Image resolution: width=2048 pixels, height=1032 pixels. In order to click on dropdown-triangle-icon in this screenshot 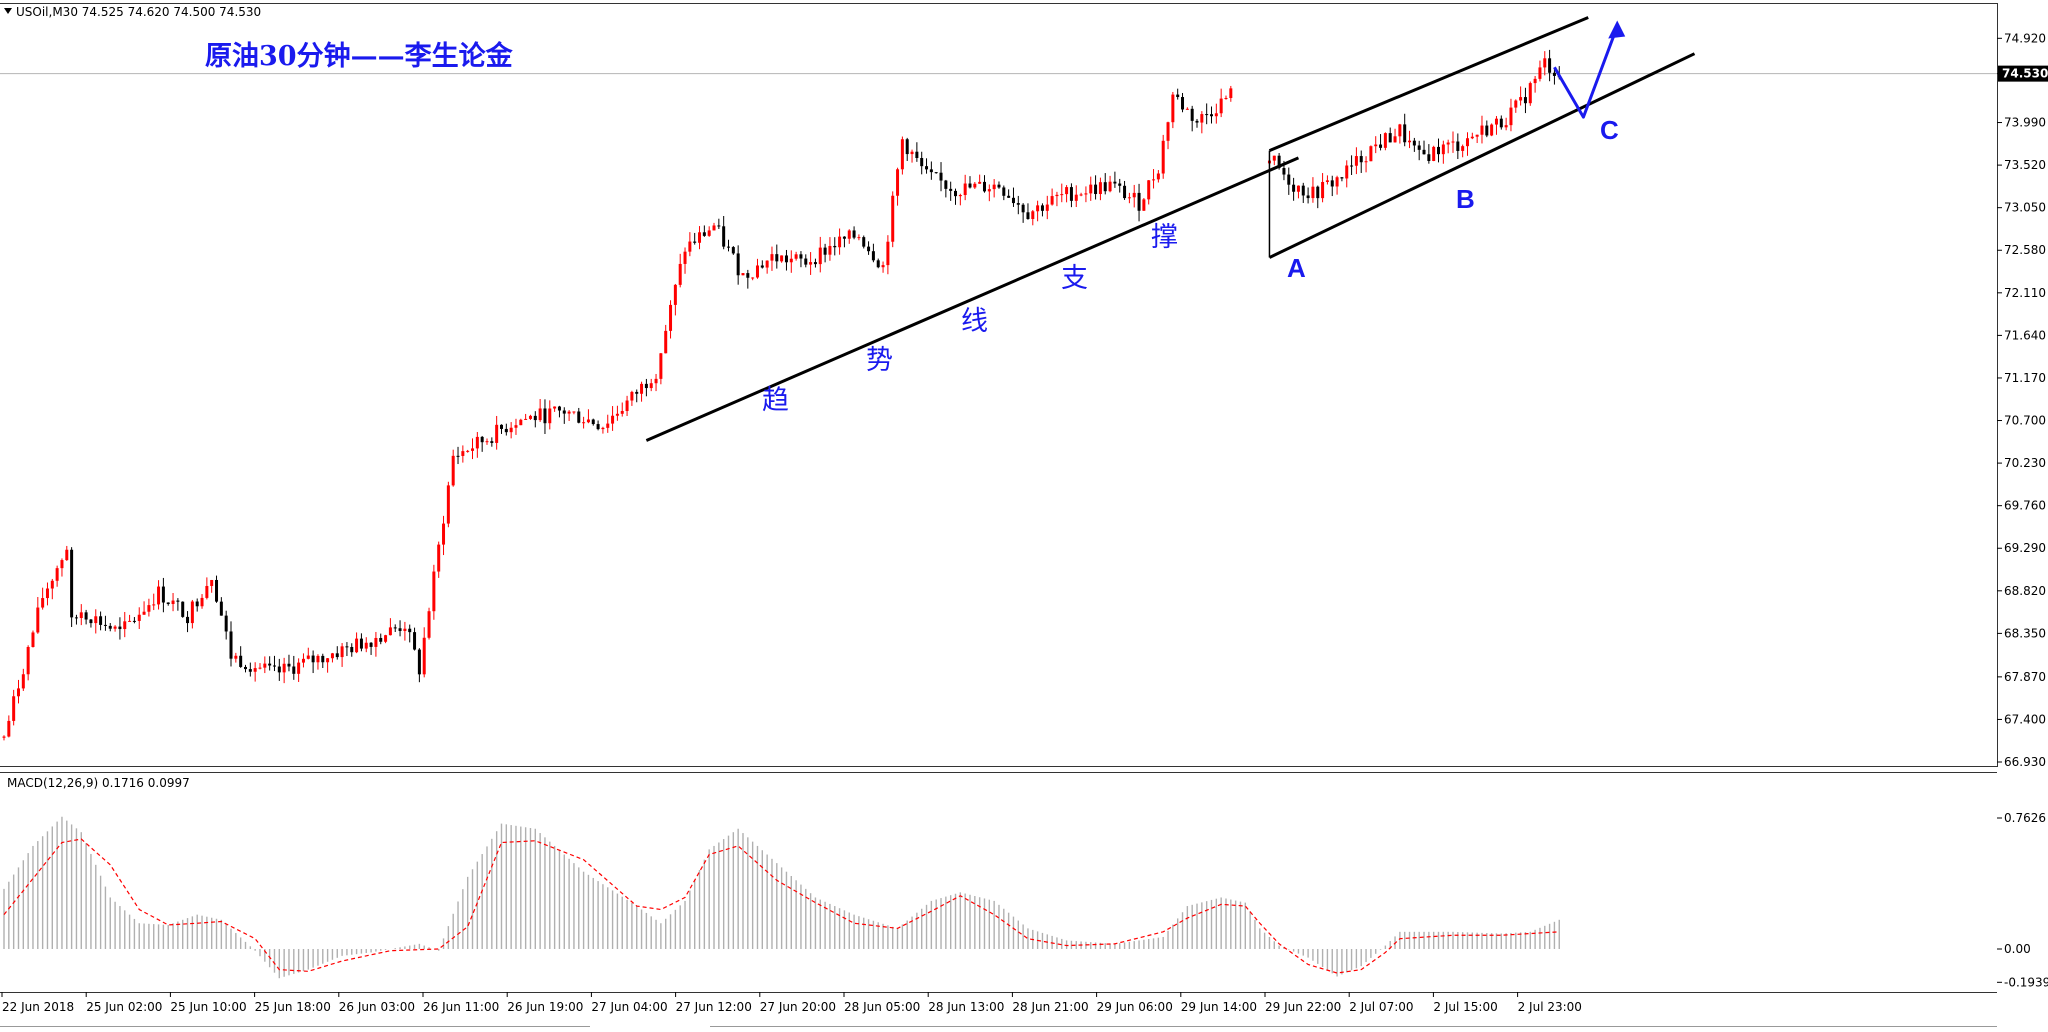, I will do `click(8, 11)`.